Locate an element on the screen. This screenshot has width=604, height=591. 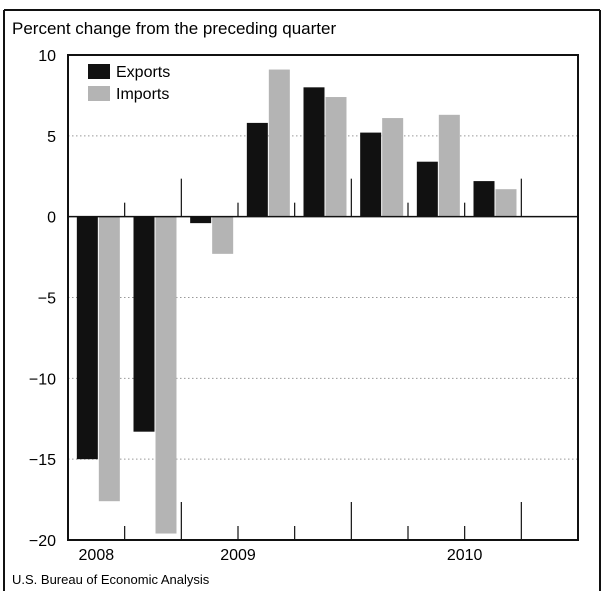
source-note: U.S. Bureau of Economic Analysis is located at coordinates (111, 579).